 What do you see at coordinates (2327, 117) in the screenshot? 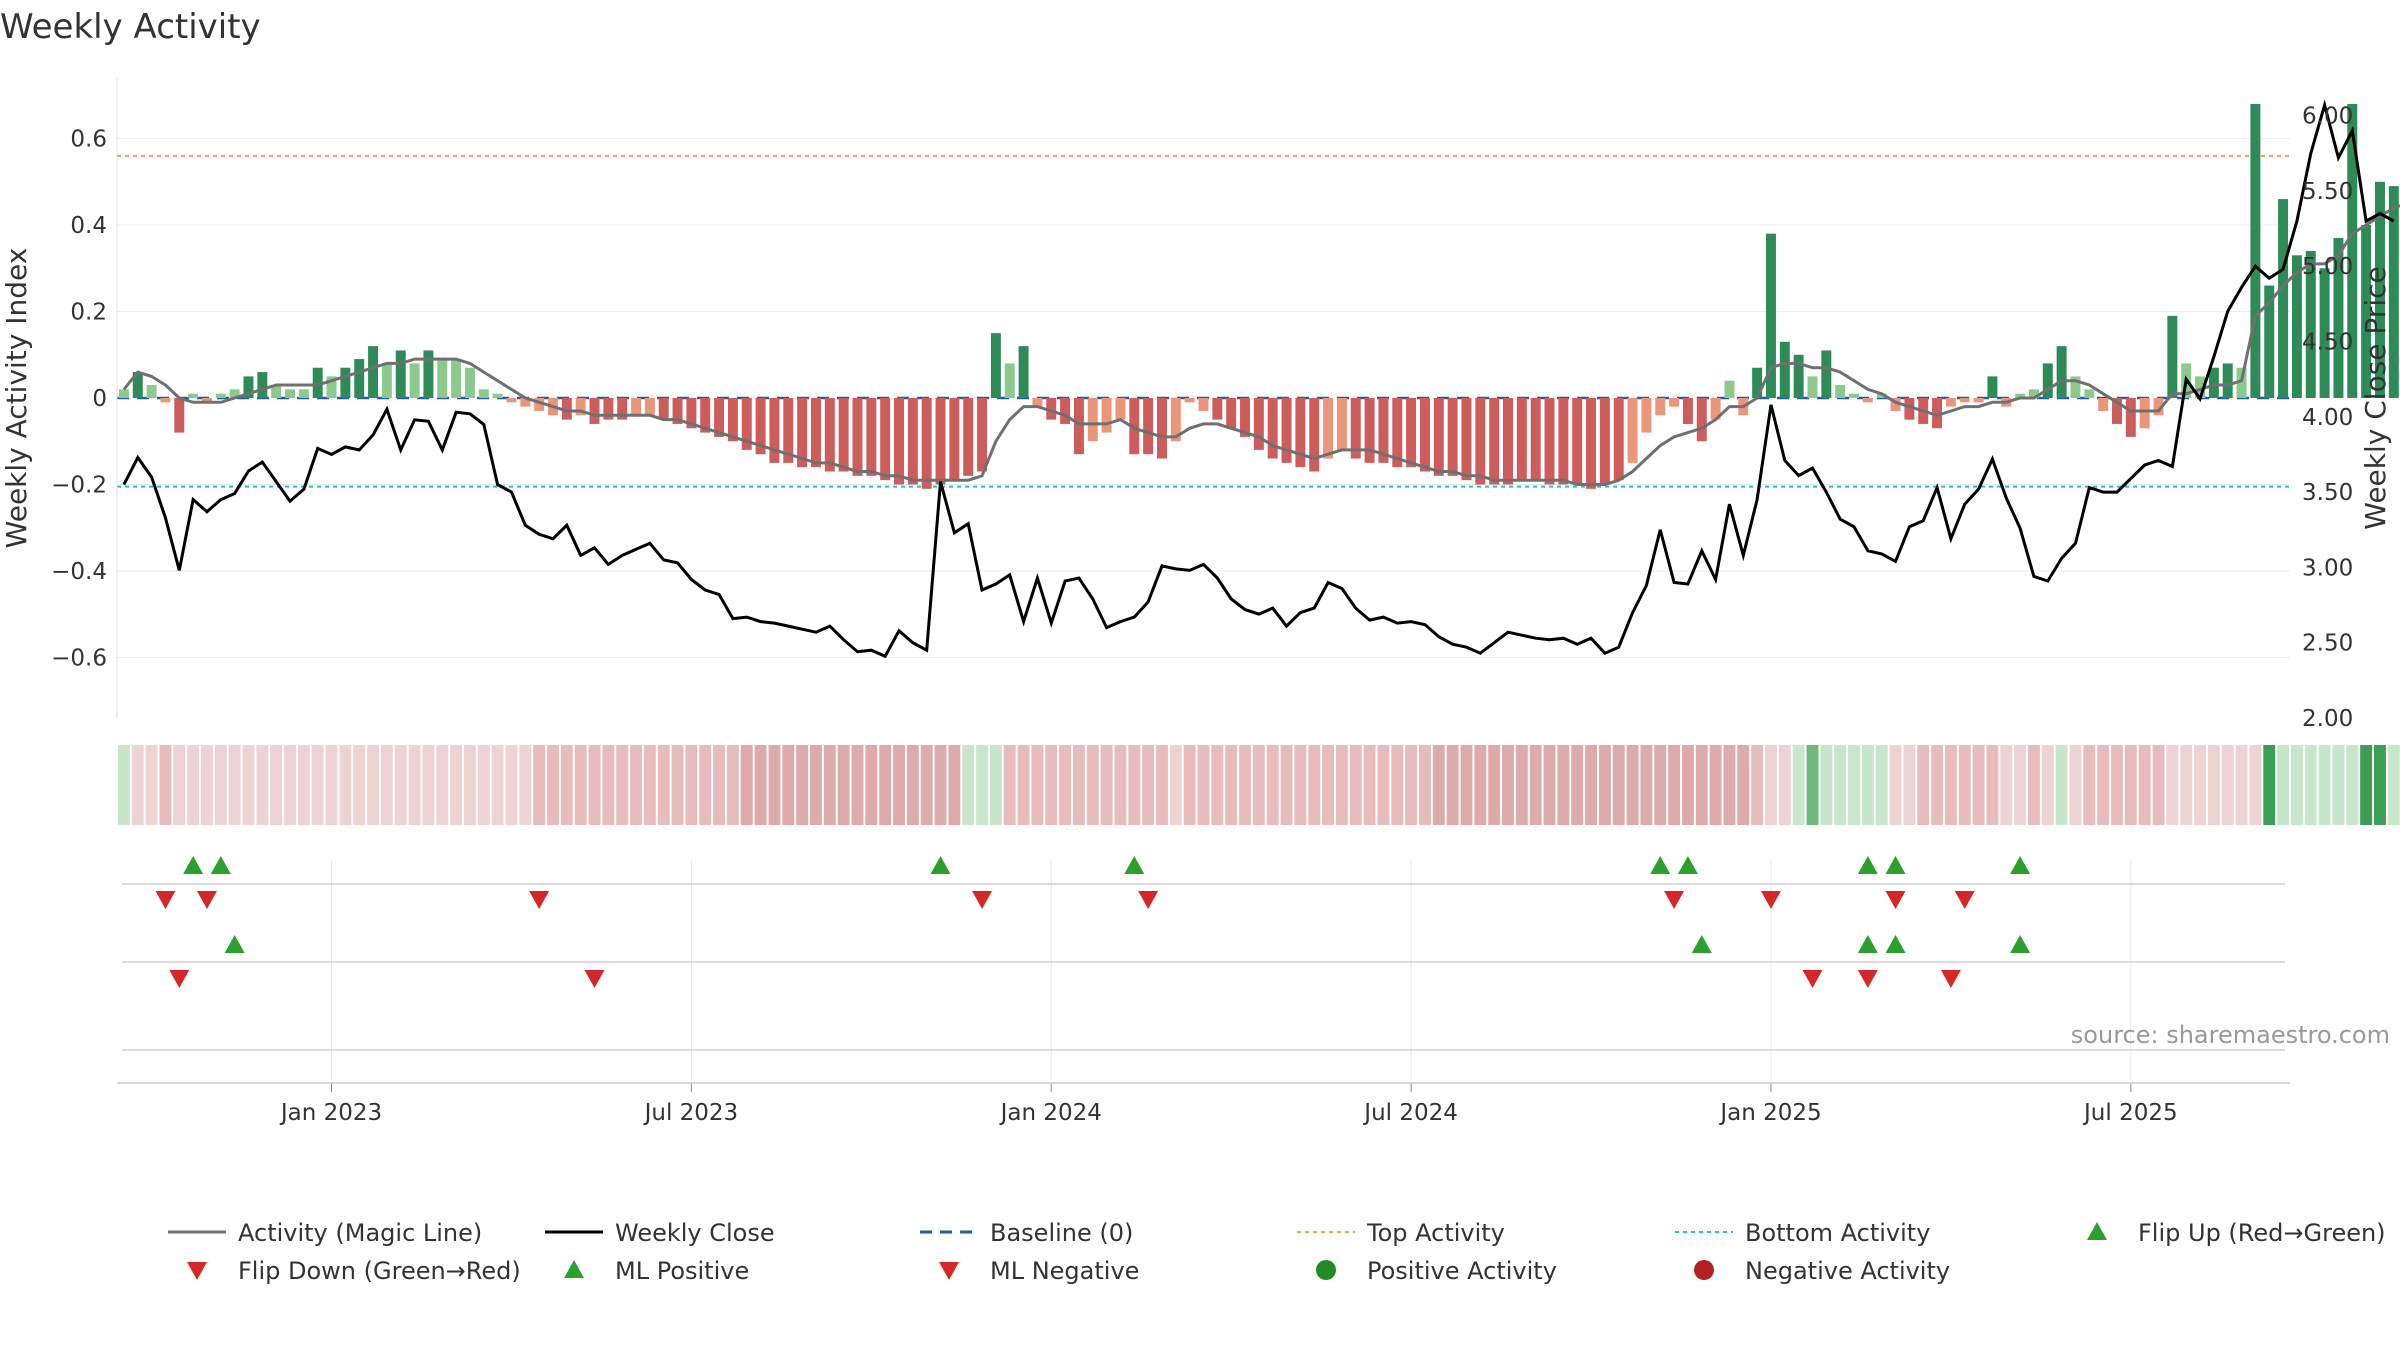
I see `right-tick-label: 6.00` at bounding box center [2327, 117].